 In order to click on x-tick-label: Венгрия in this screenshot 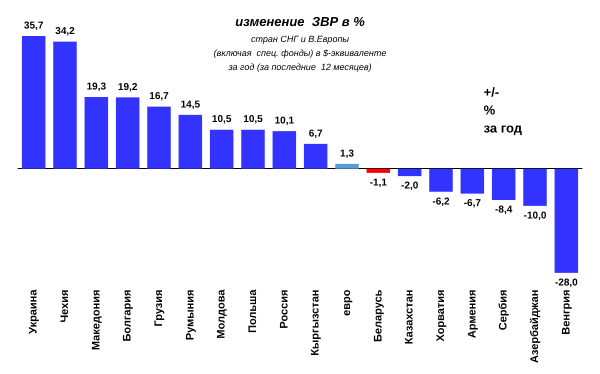, I will do `click(566, 312)`.